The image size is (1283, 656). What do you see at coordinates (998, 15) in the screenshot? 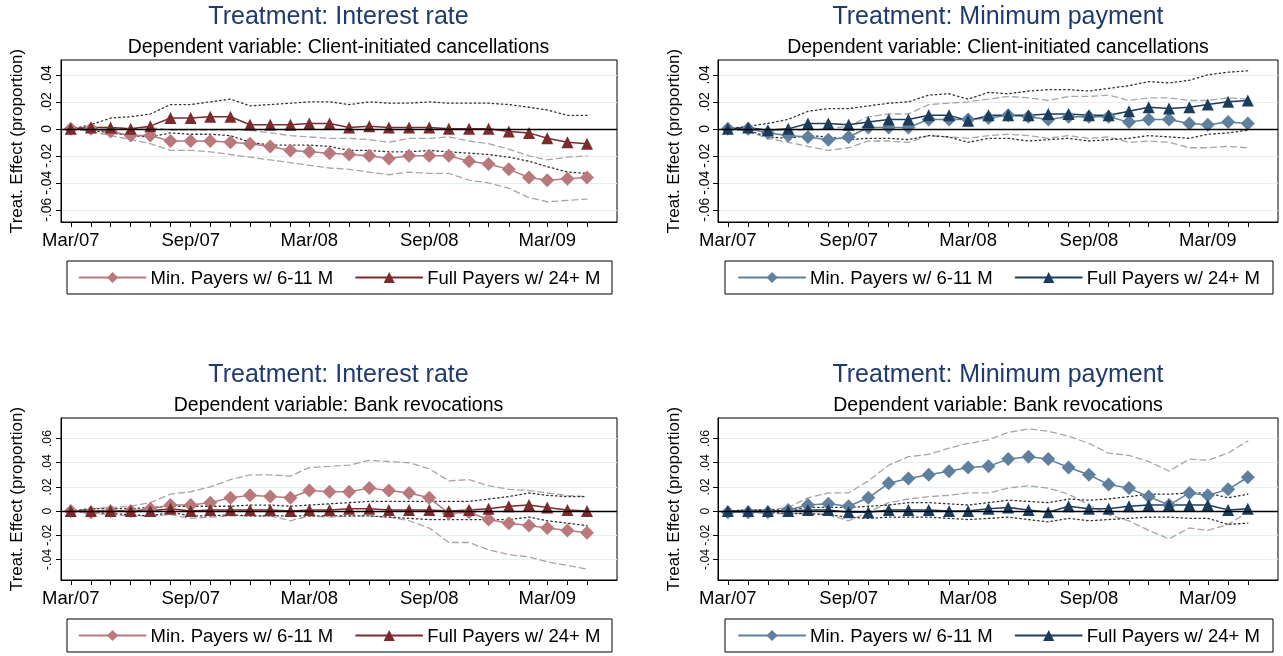
I see `chart-title: Treatment: Minimum payment` at bounding box center [998, 15].